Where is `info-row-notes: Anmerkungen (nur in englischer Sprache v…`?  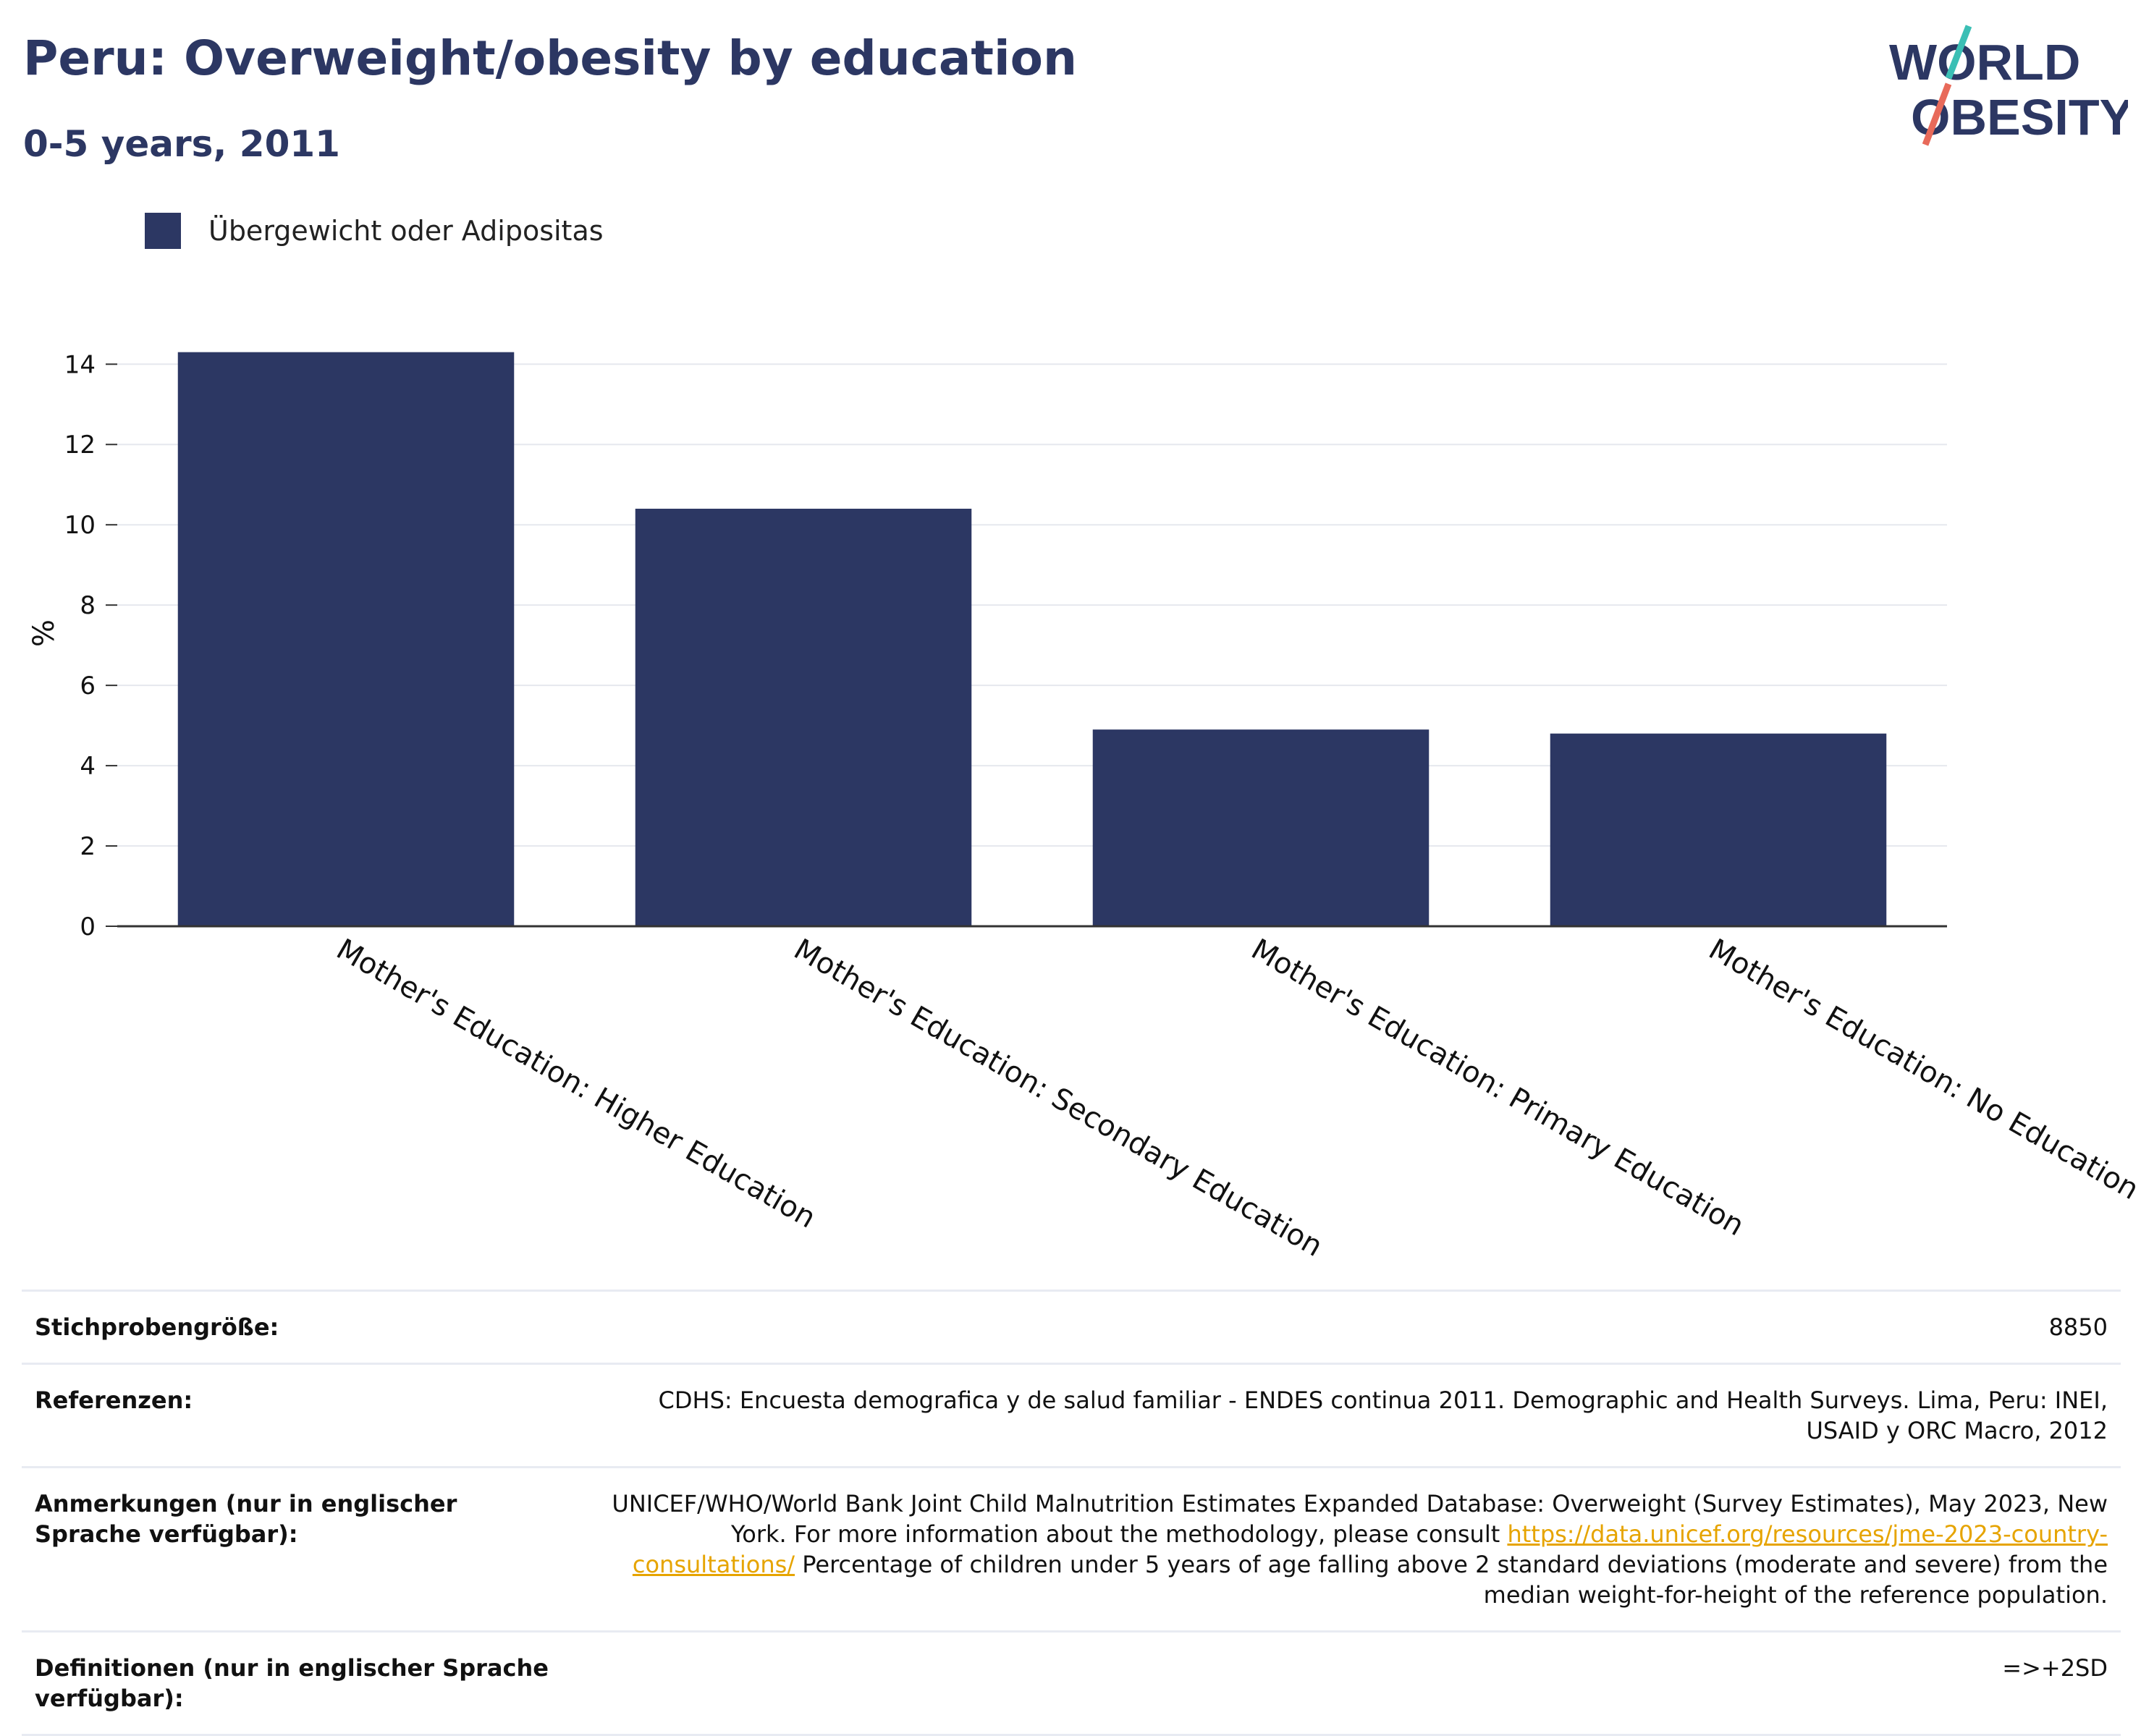 info-row-notes: Anmerkungen (nur in englischer Sprache v… is located at coordinates (1071, 1549).